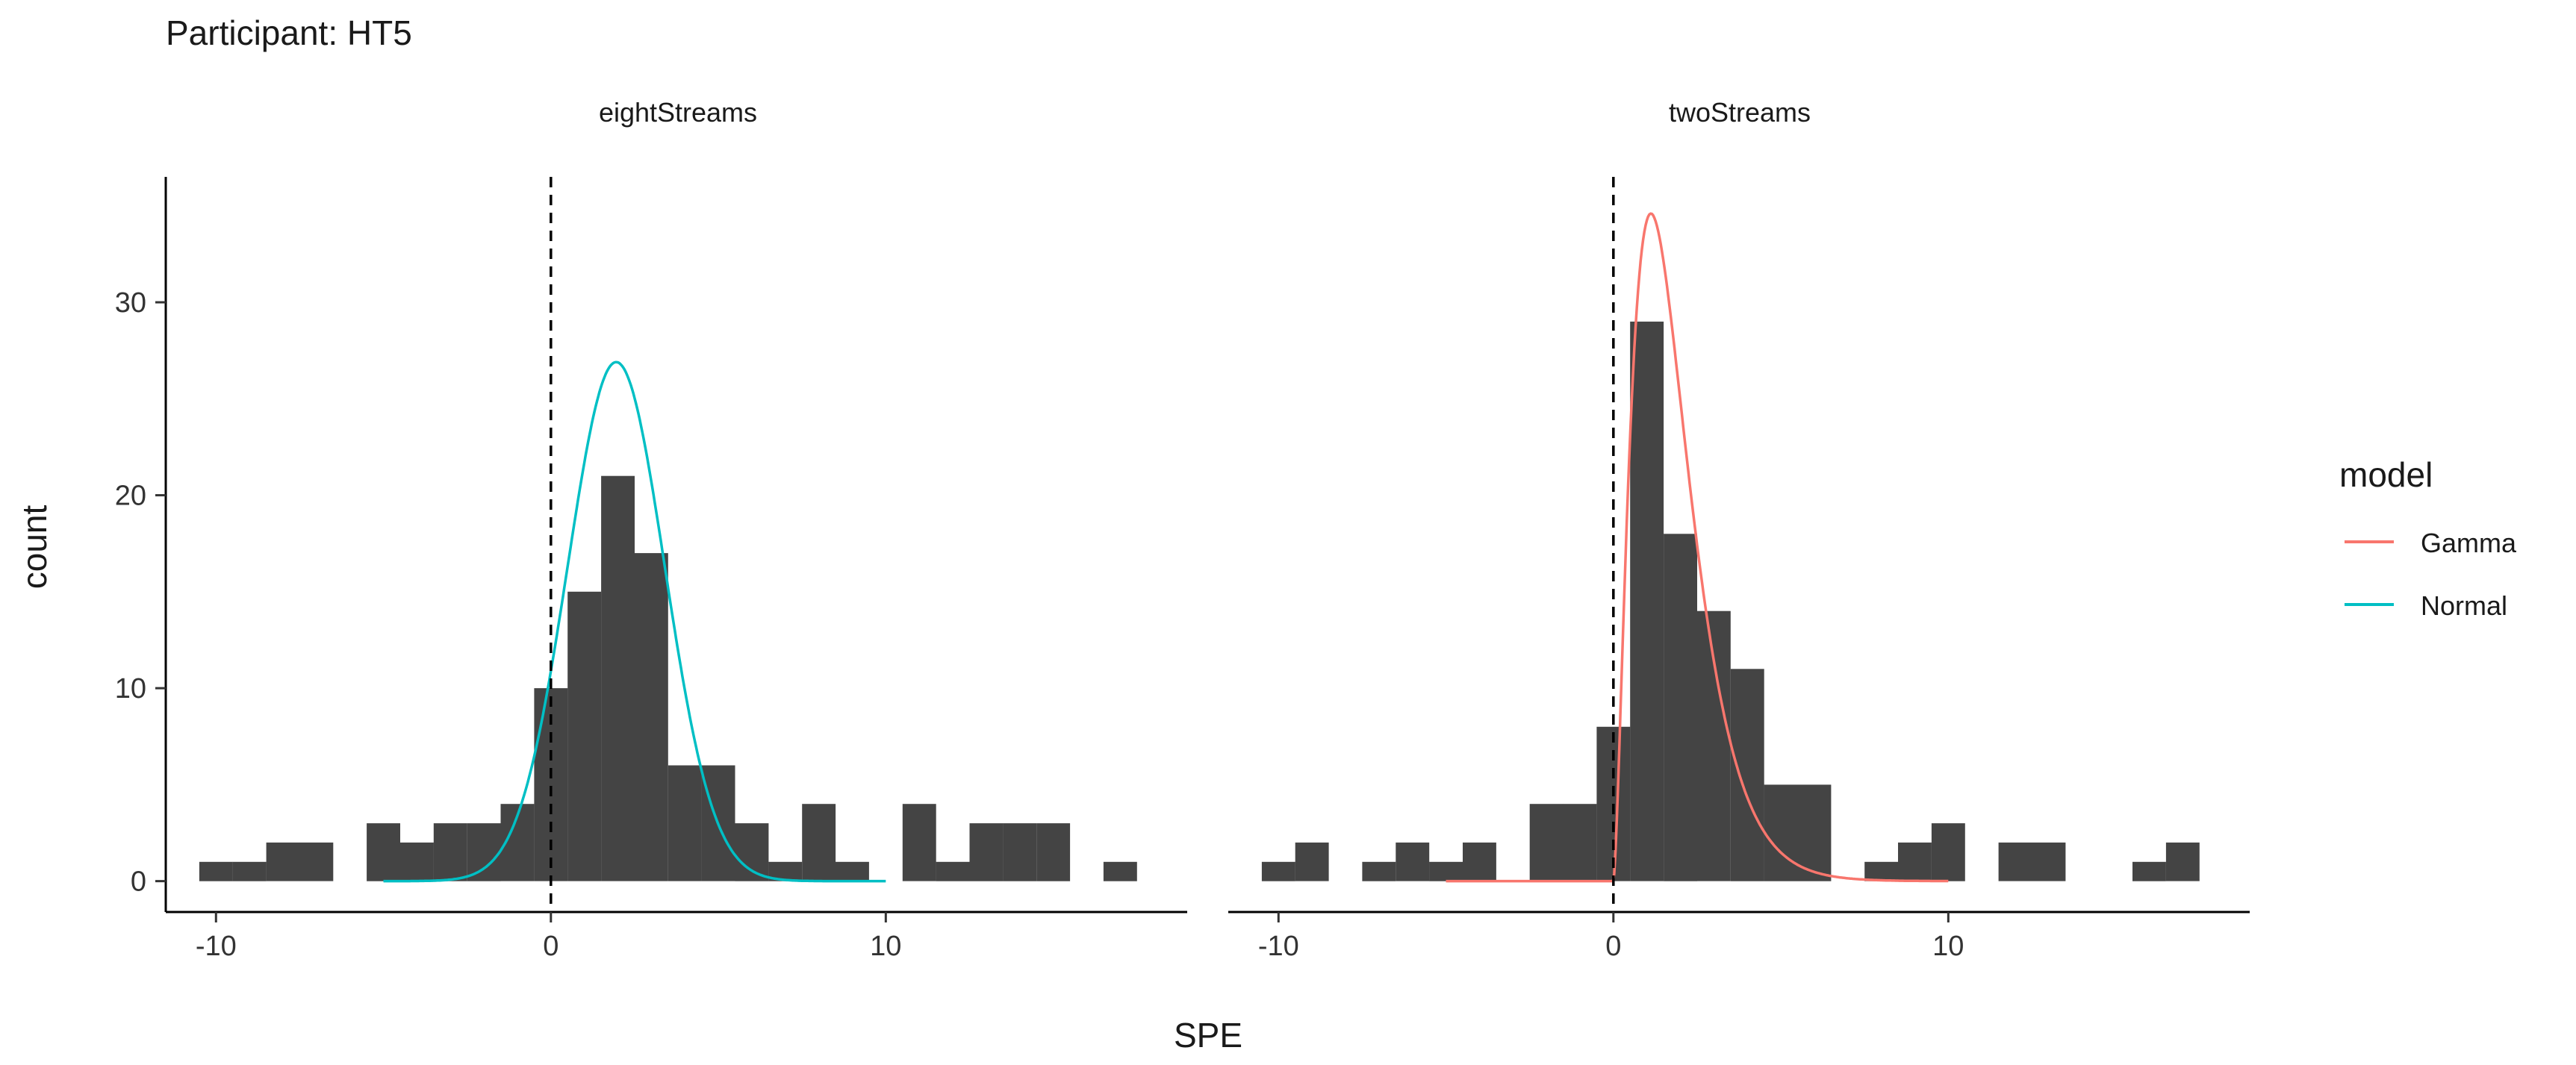 This screenshot has height=1065, width=2576. I want to click on legend: model Gamma Normal, so click(2428, 538).